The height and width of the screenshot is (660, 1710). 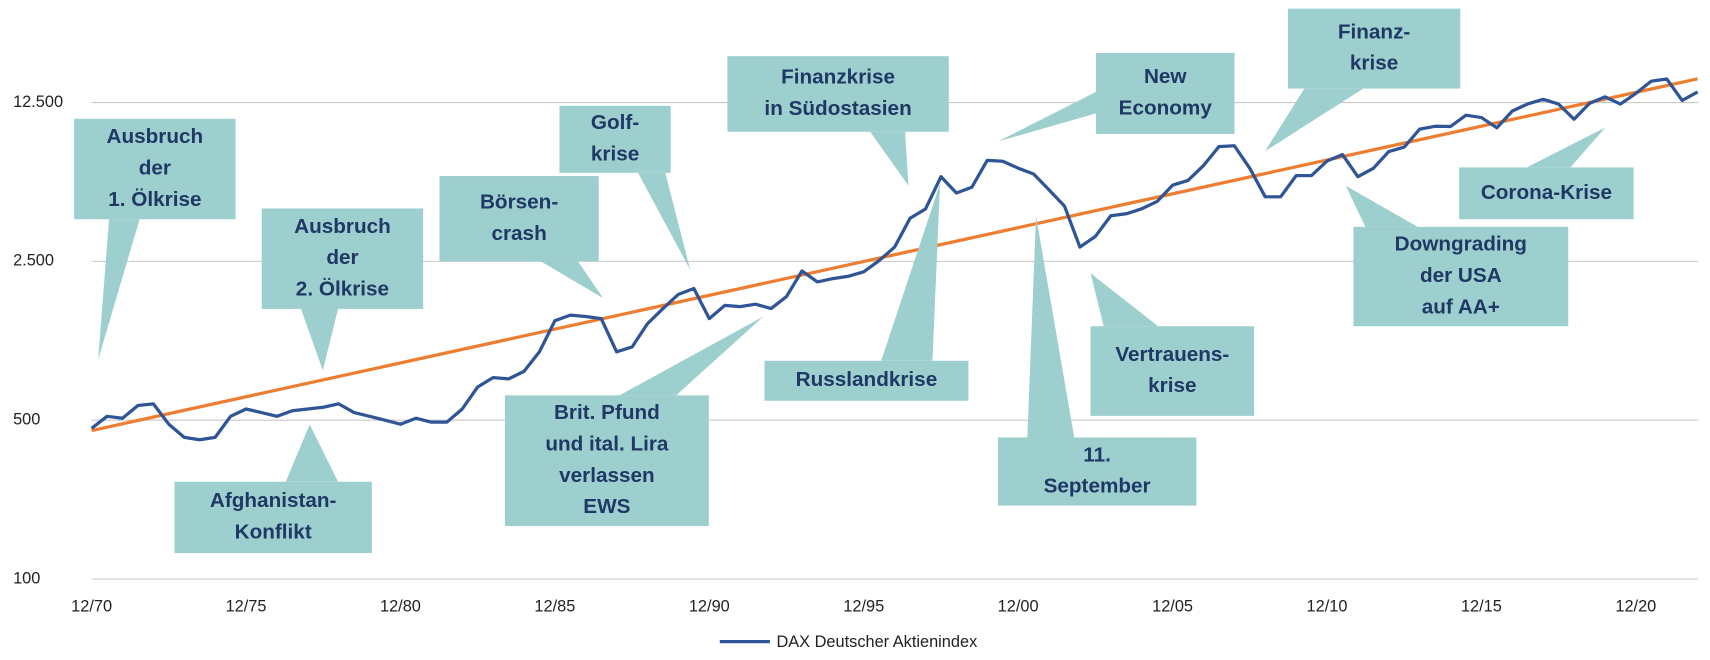 I want to click on annotation-text: Downgrading, so click(x=1461, y=244).